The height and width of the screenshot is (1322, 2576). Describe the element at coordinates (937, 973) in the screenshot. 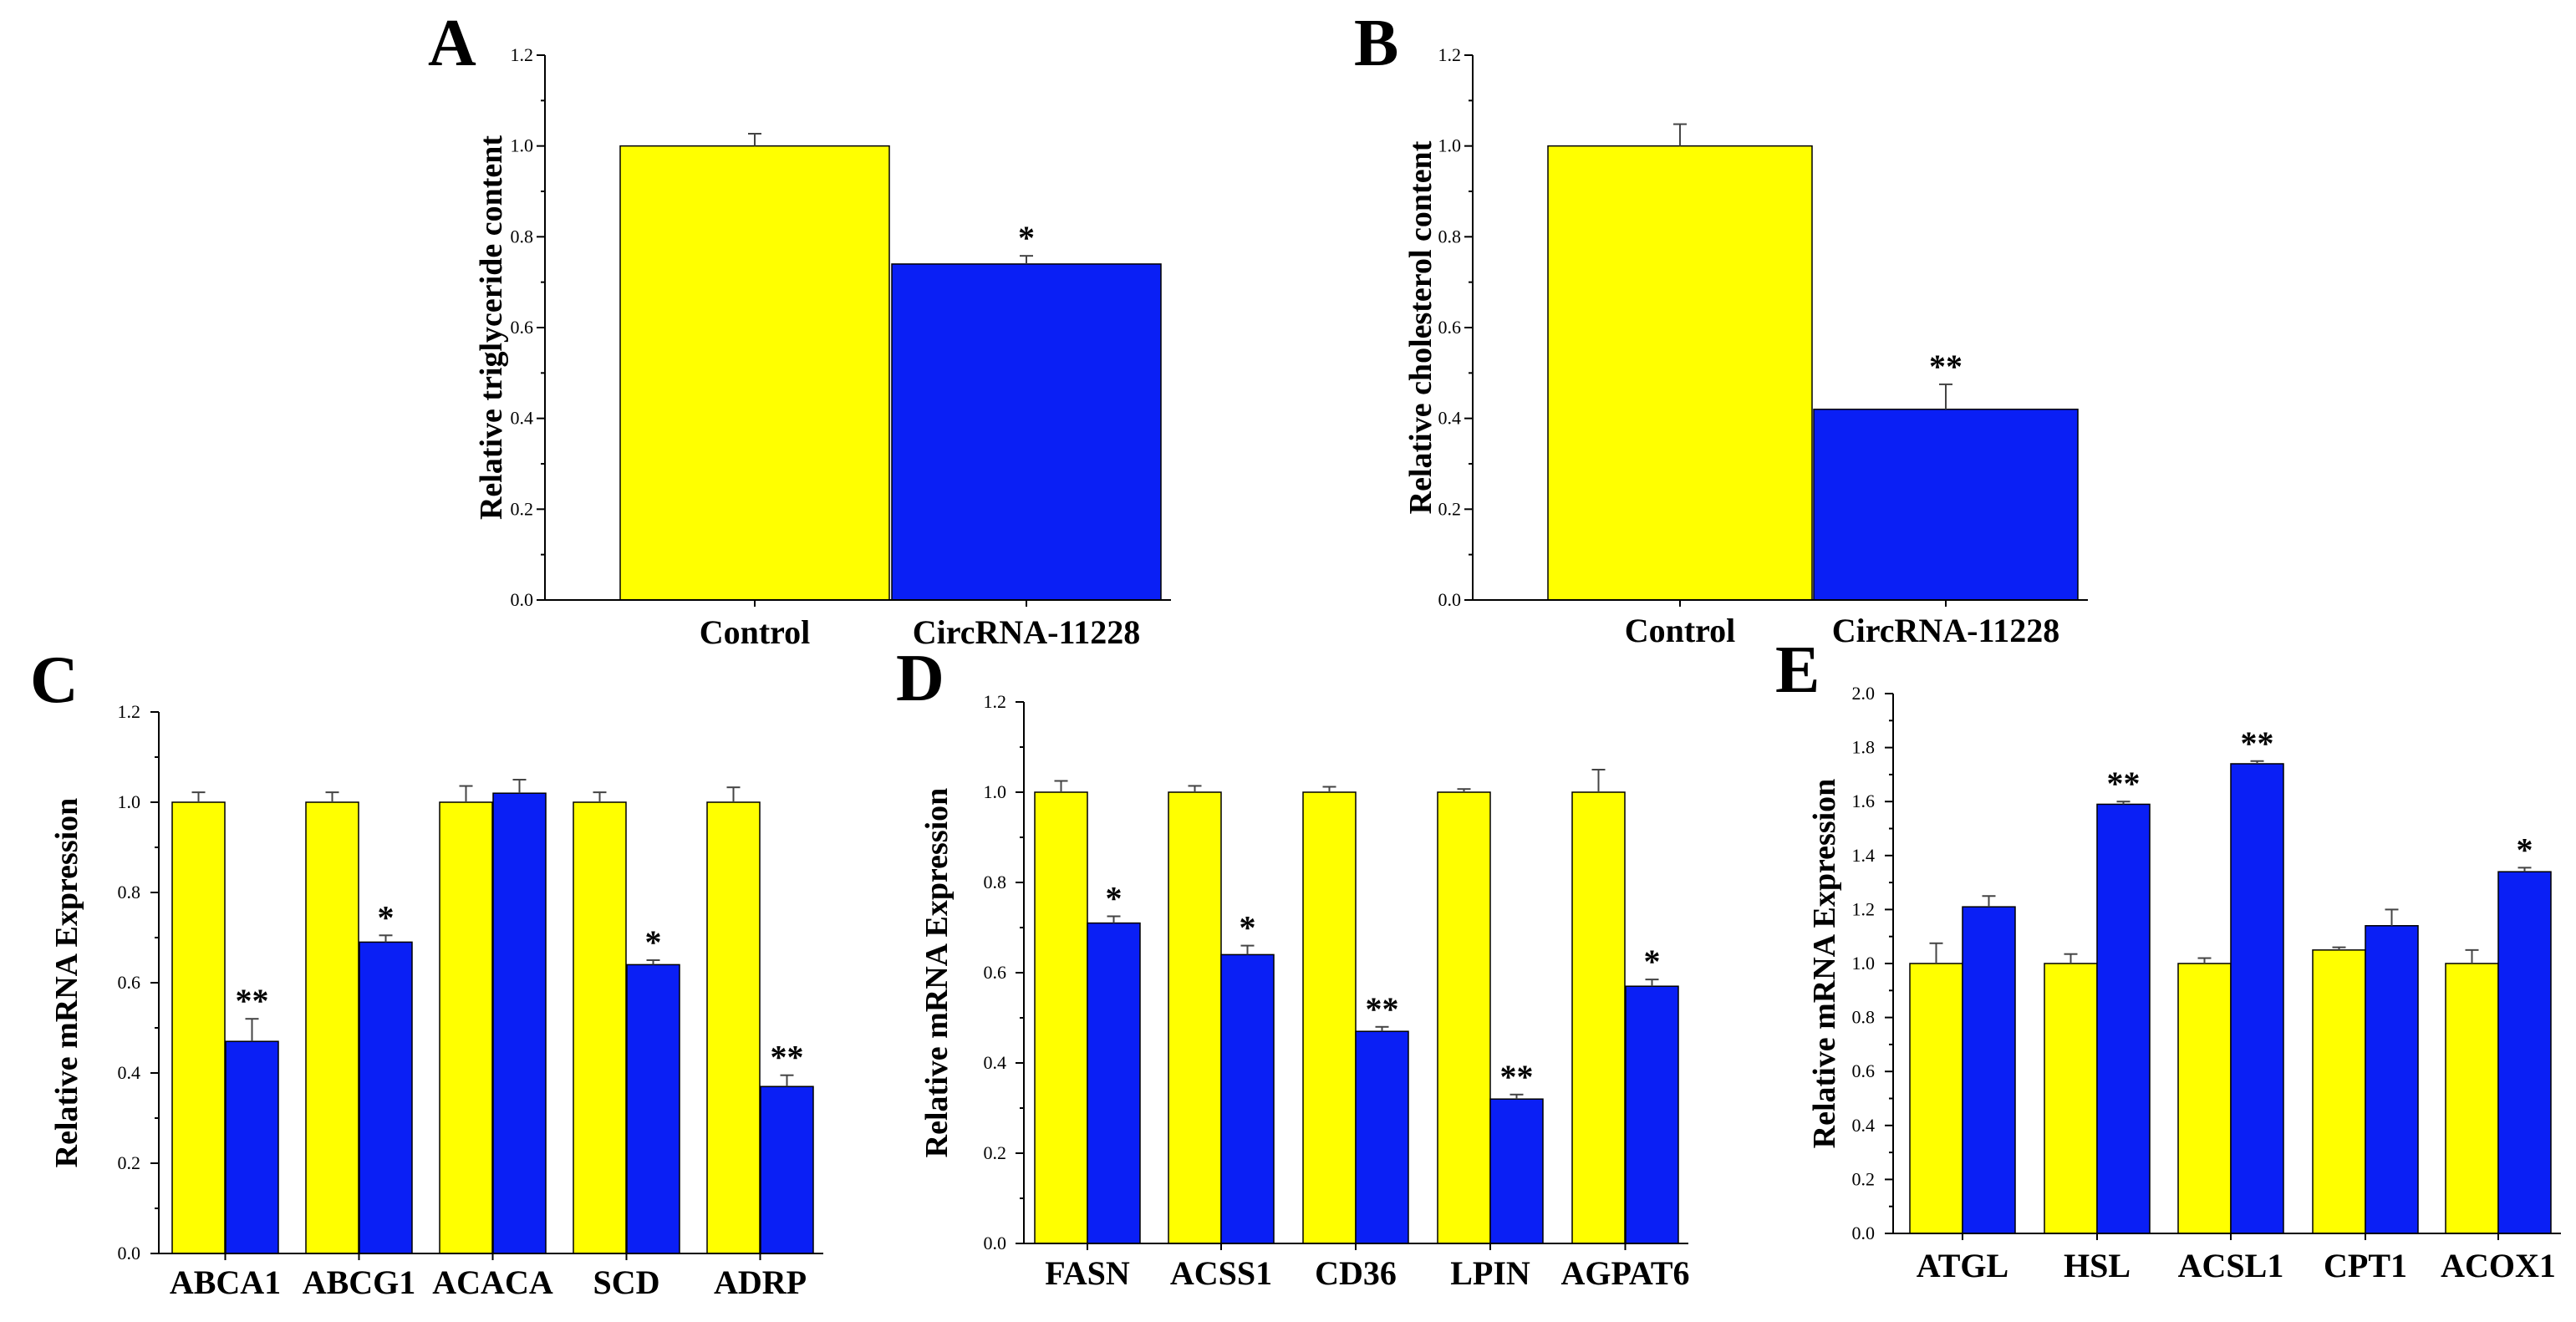

I see `y-axis-title: Relative mRNA Expression` at that location.